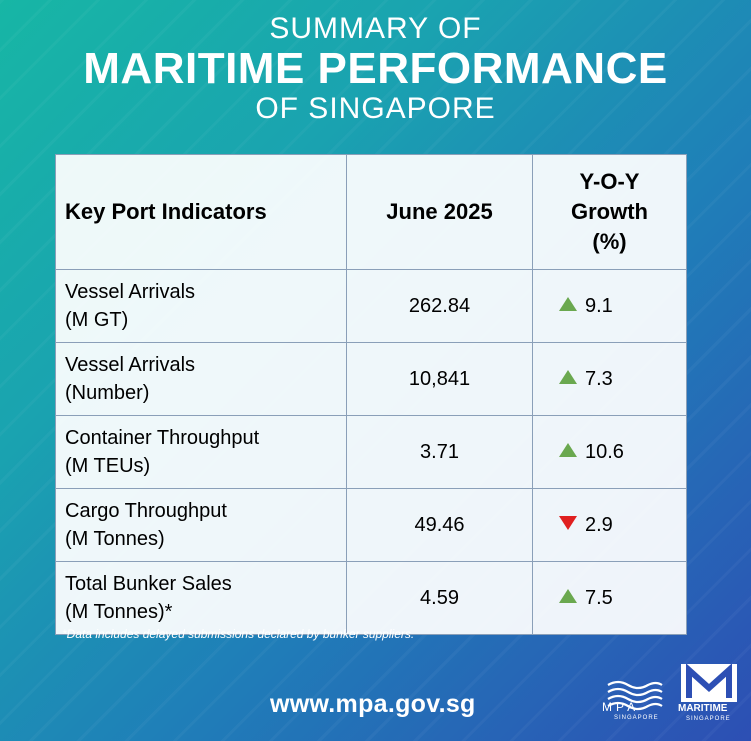  I want to click on indicator-growth: 2.9, so click(609, 525).